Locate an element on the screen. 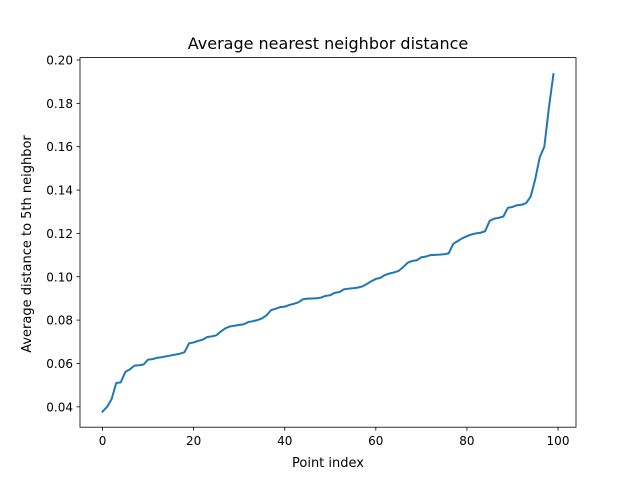 This screenshot has height=484, width=640. x-axis-label: Point index is located at coordinates (328, 463).